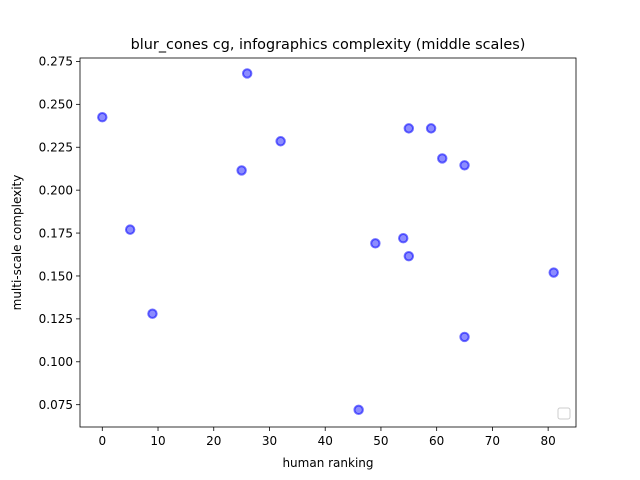  Describe the element at coordinates (56, 233) in the screenshot. I see `y-tick-label-4: 0.175` at that location.